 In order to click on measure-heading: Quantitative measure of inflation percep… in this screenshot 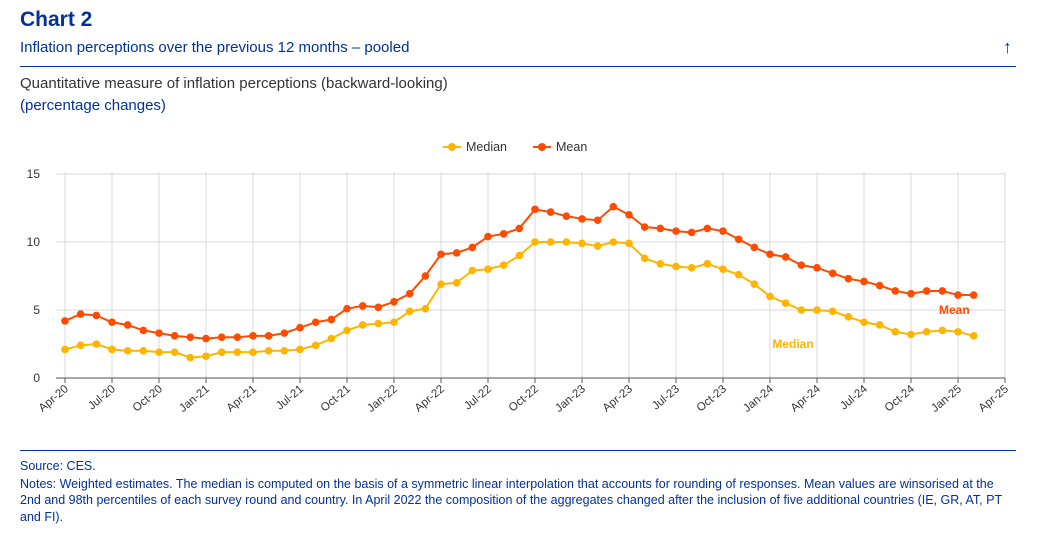, I will do `click(234, 95)`.